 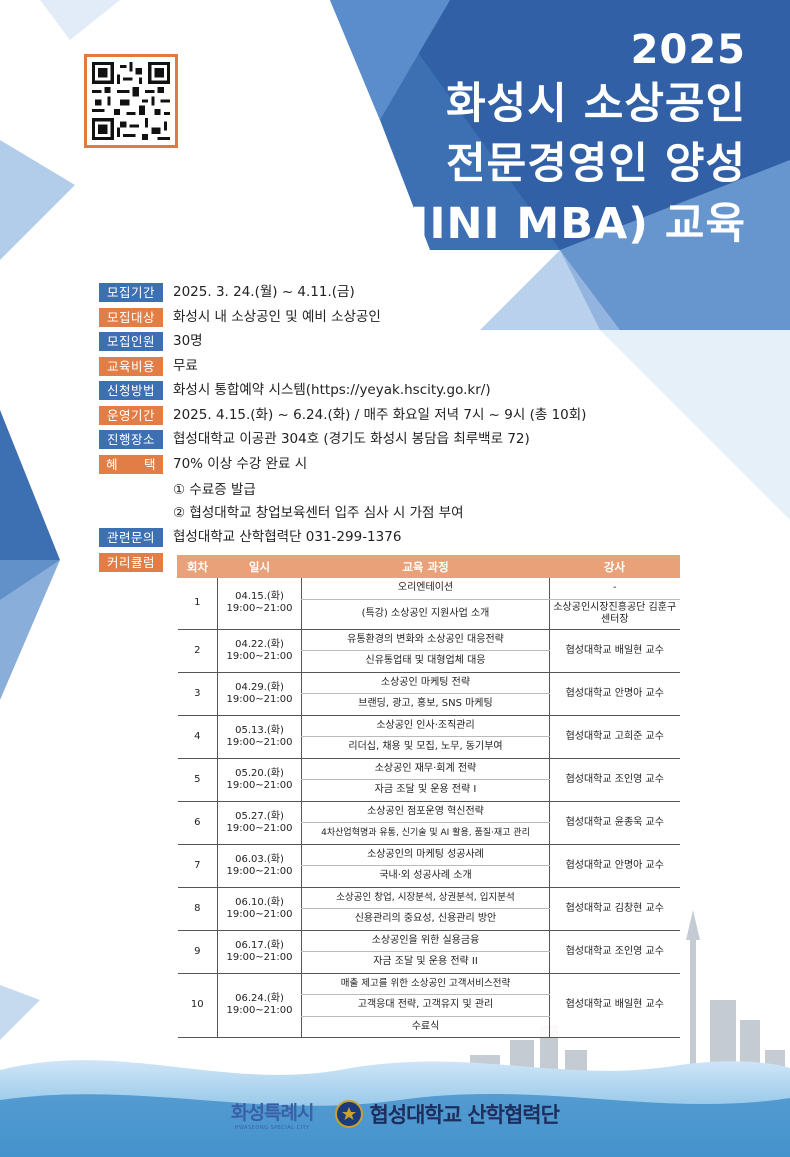 What do you see at coordinates (272, 1114) in the screenshot?
I see `hwaseong-city-logo: 화성특례시 HWASEONG SPECIAL CITY` at bounding box center [272, 1114].